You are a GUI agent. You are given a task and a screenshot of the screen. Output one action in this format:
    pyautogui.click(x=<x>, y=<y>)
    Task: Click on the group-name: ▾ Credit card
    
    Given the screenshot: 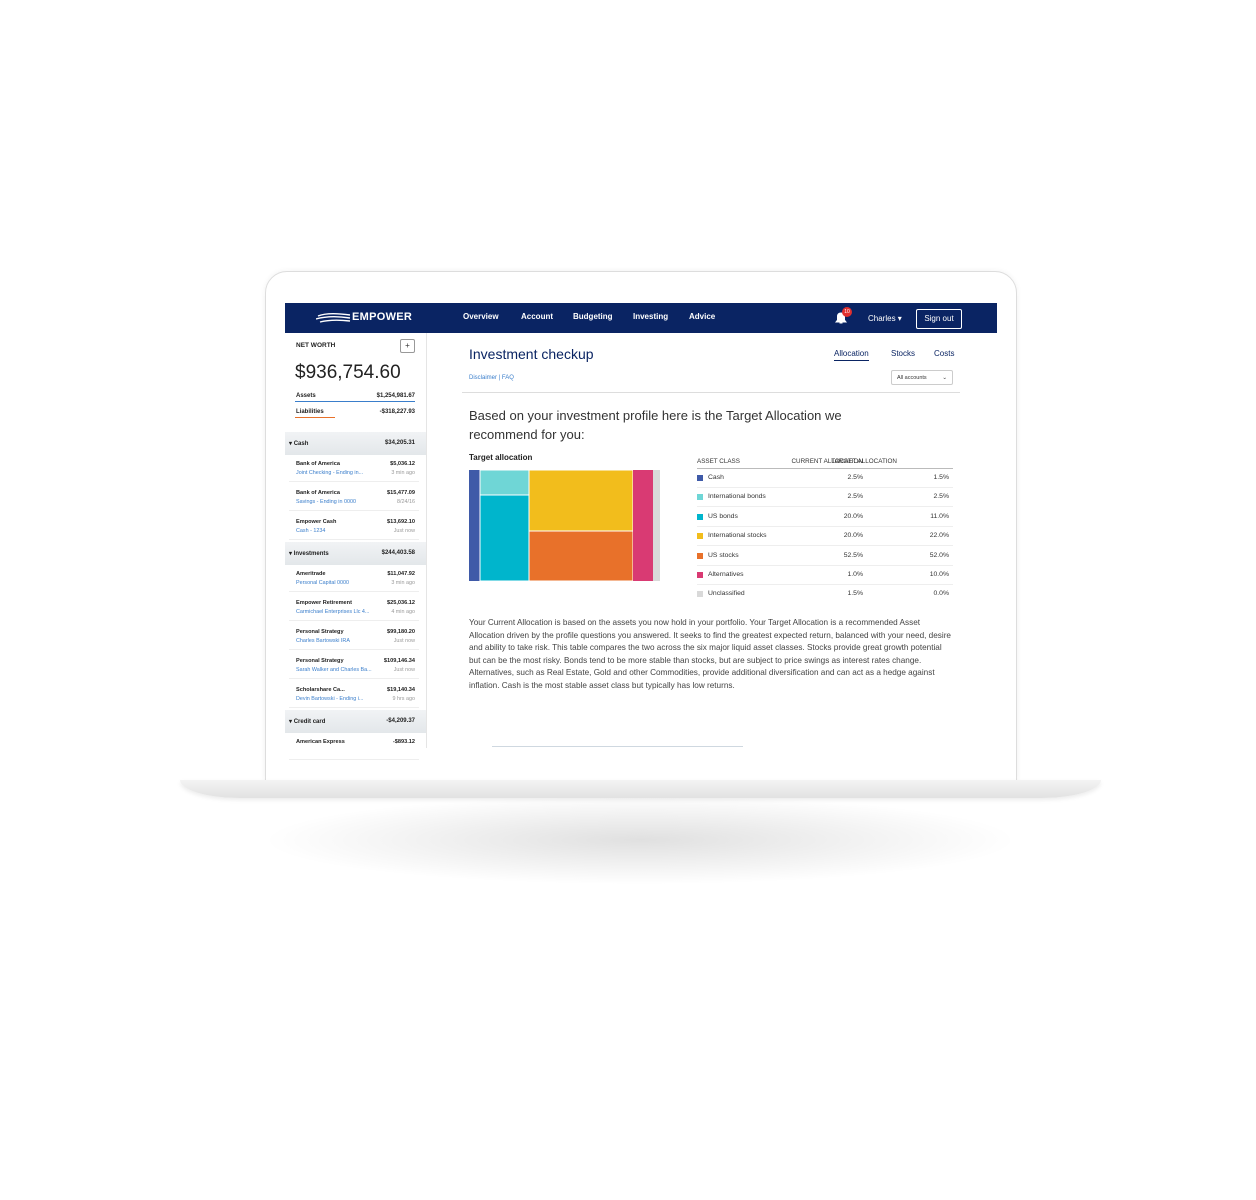 What is the action you would take?
    pyautogui.click(x=307, y=722)
    